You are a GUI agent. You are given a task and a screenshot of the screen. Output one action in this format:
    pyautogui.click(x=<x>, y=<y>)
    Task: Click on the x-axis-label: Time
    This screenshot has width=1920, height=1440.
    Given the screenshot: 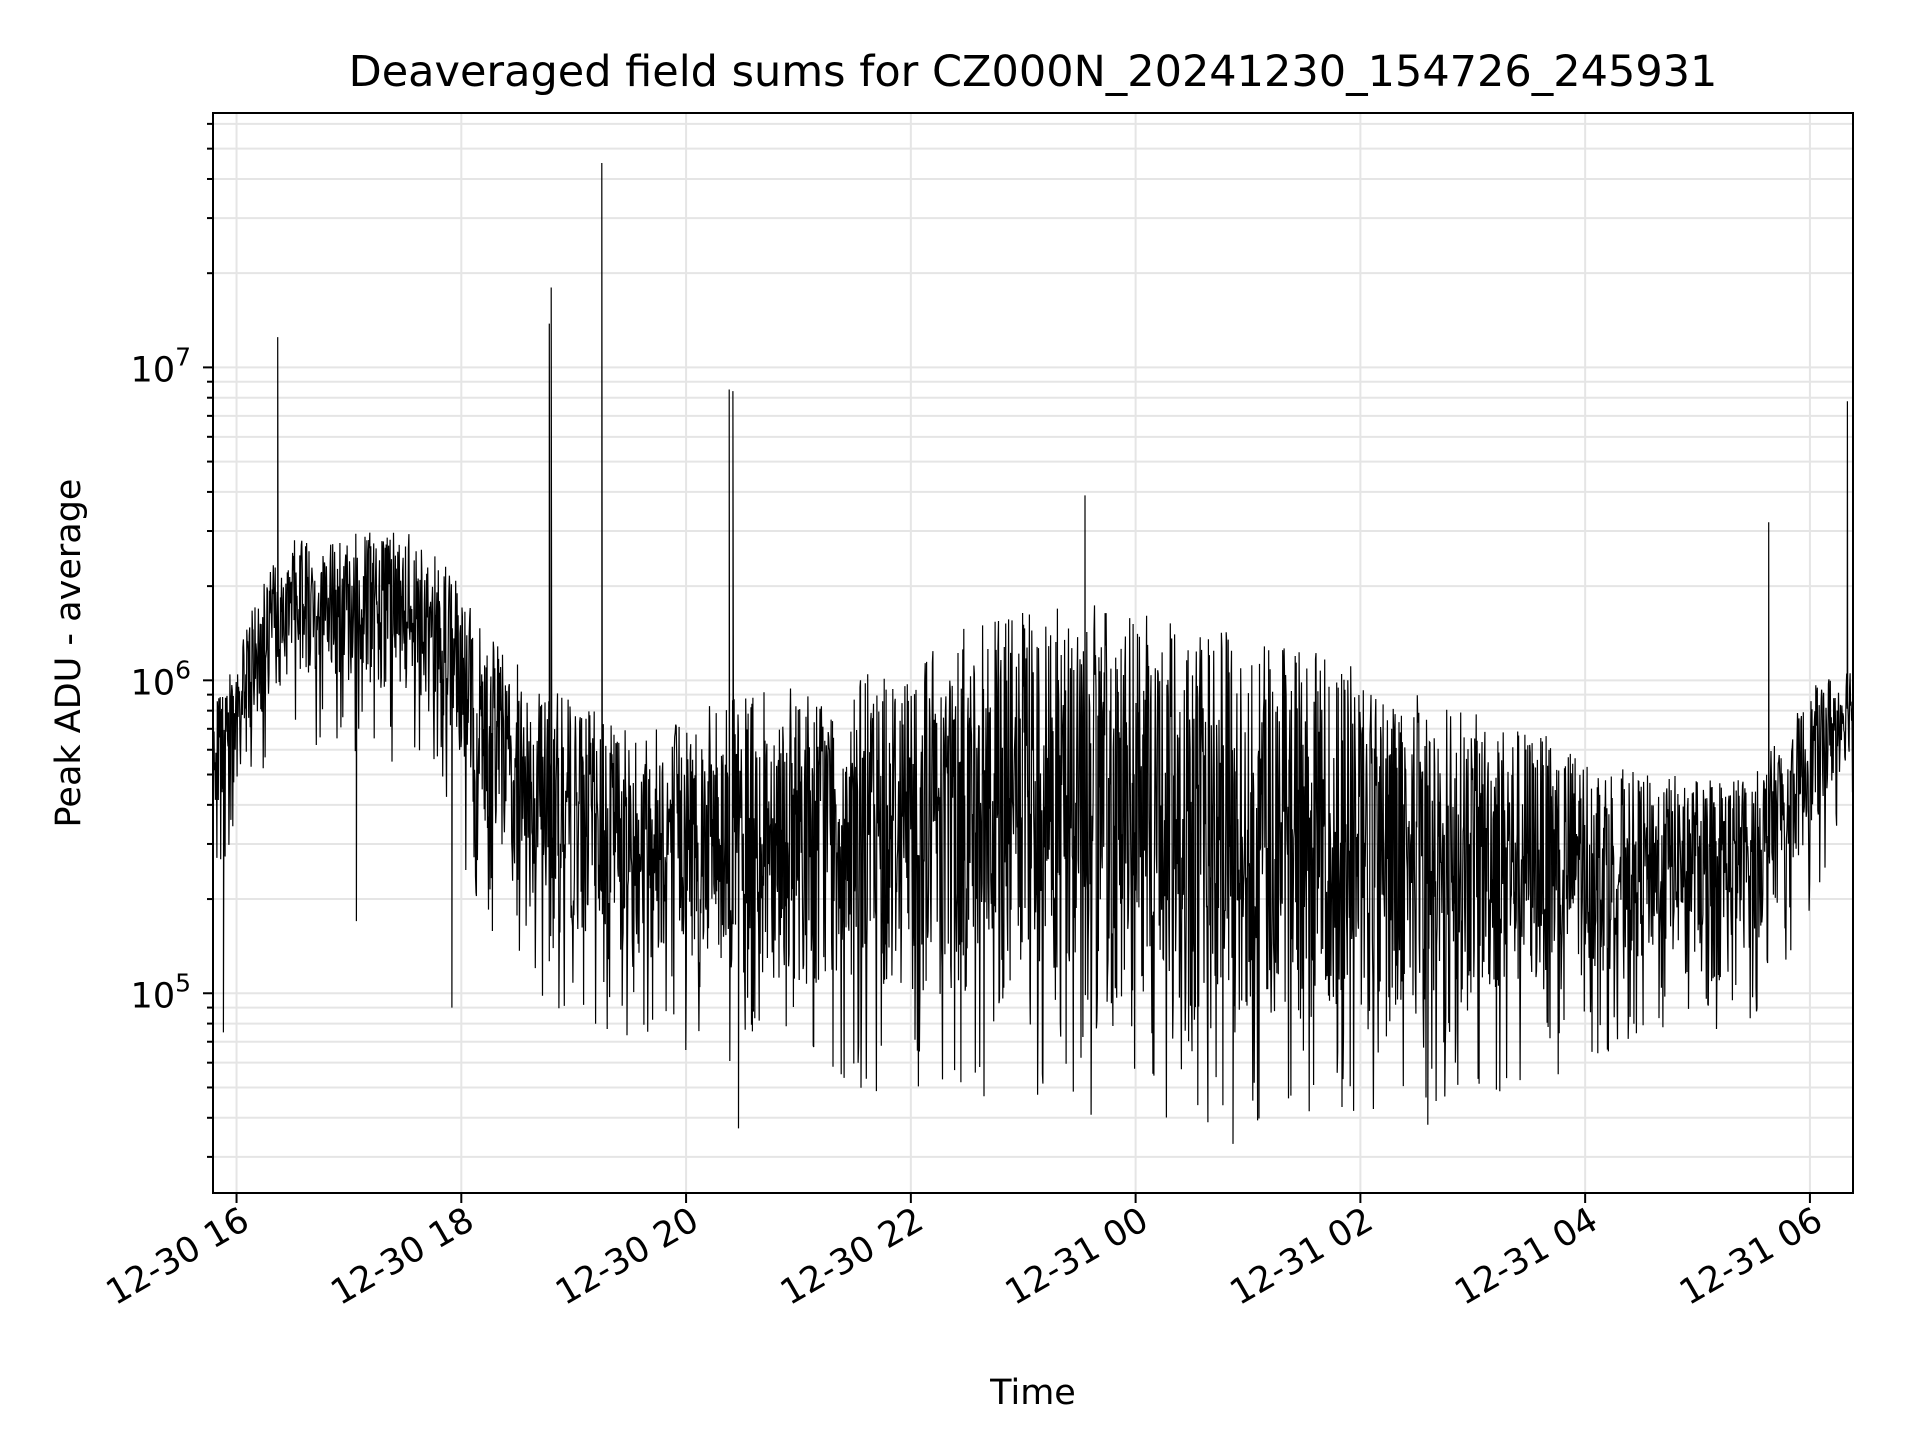 What is the action you would take?
    pyautogui.click(x=1032, y=1393)
    